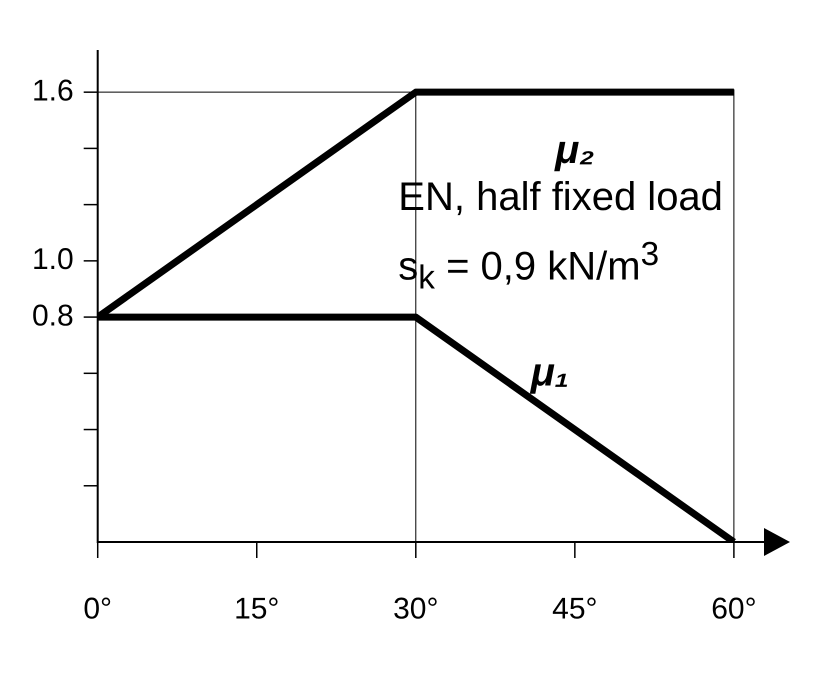 The image size is (816, 695). What do you see at coordinates (53, 315) in the screenshot?
I see `y-tick-label: 0.8` at bounding box center [53, 315].